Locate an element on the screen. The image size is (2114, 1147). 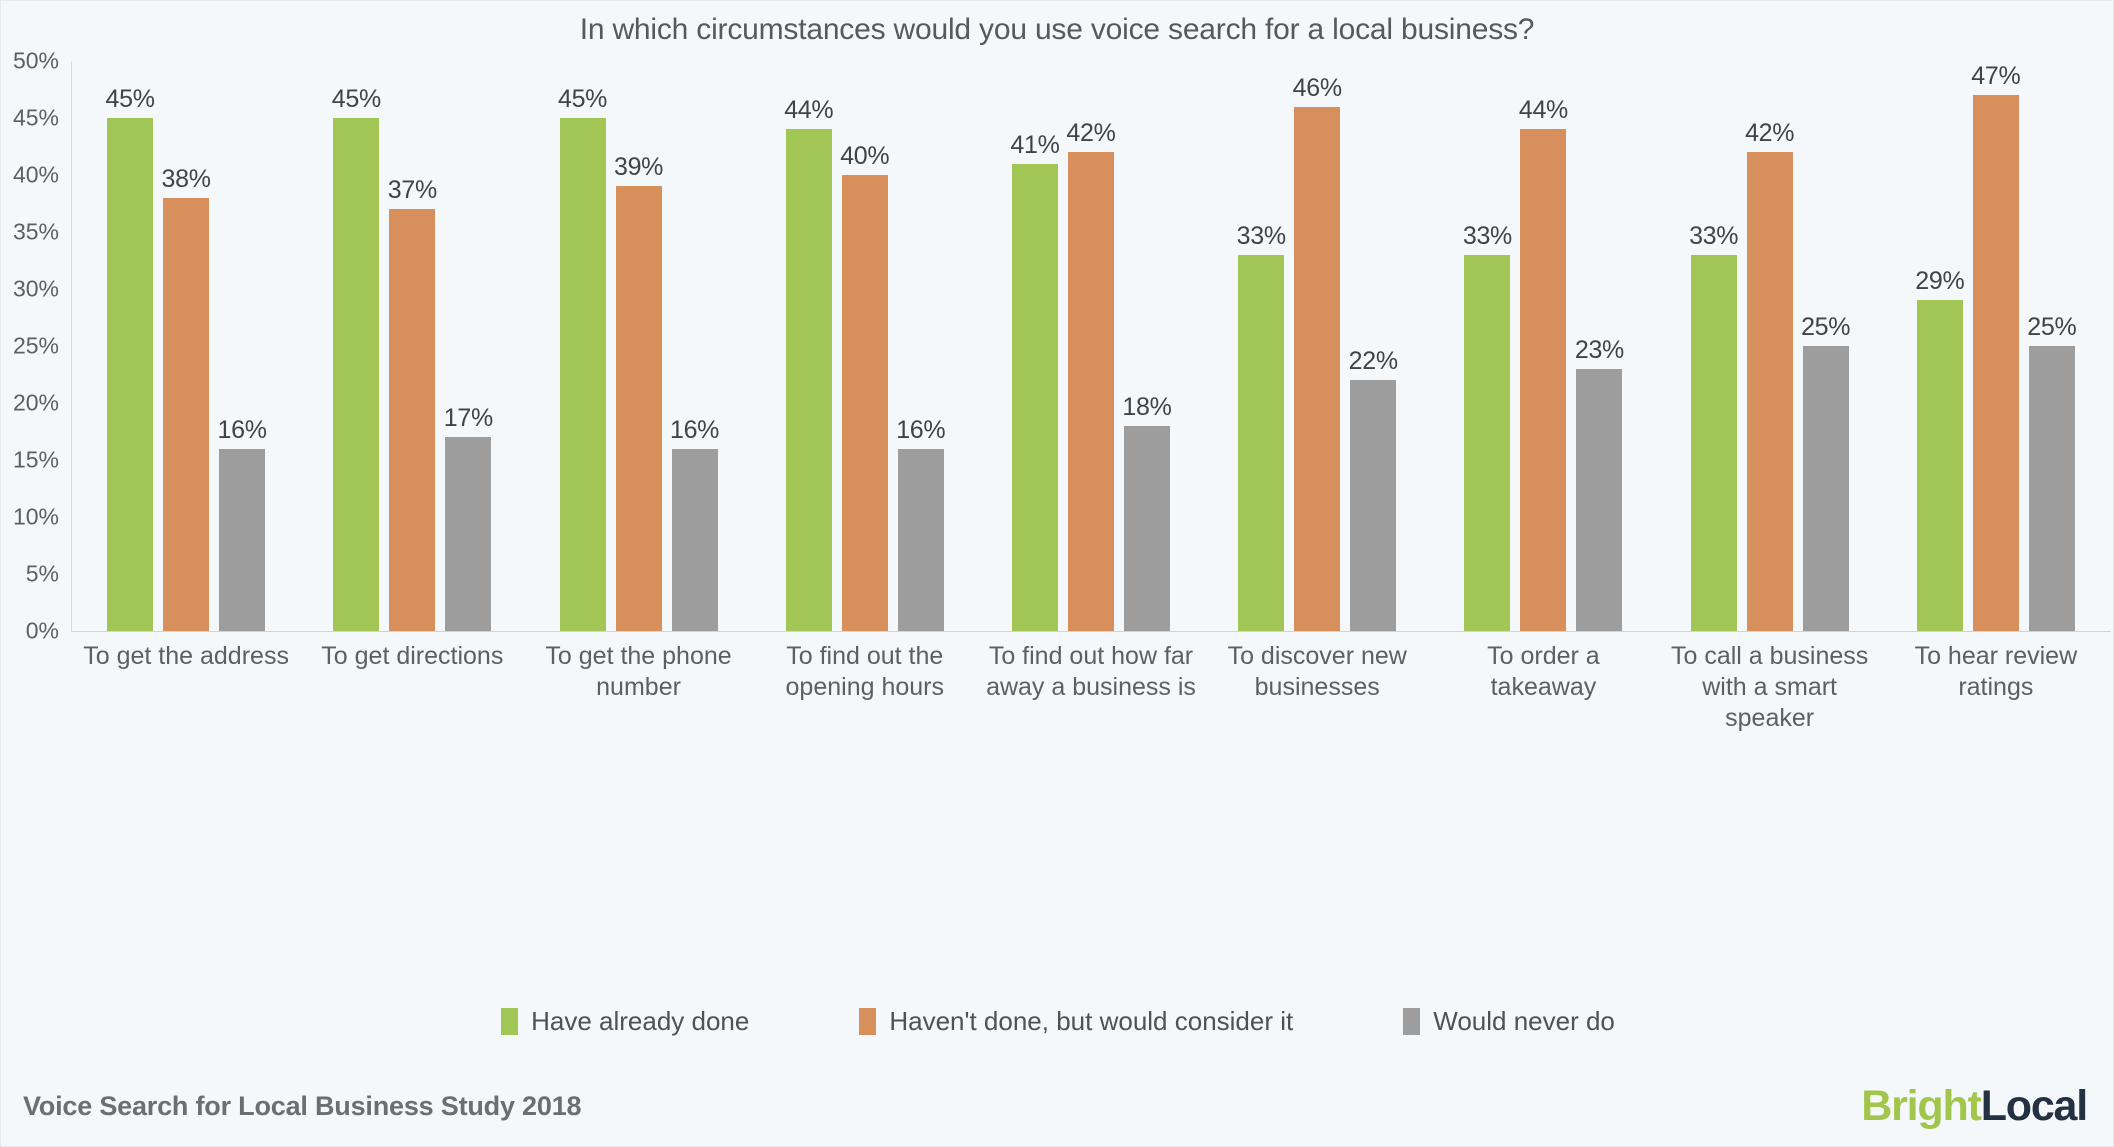
logo-bright-text: Bright is located at coordinates (1921, 1106).